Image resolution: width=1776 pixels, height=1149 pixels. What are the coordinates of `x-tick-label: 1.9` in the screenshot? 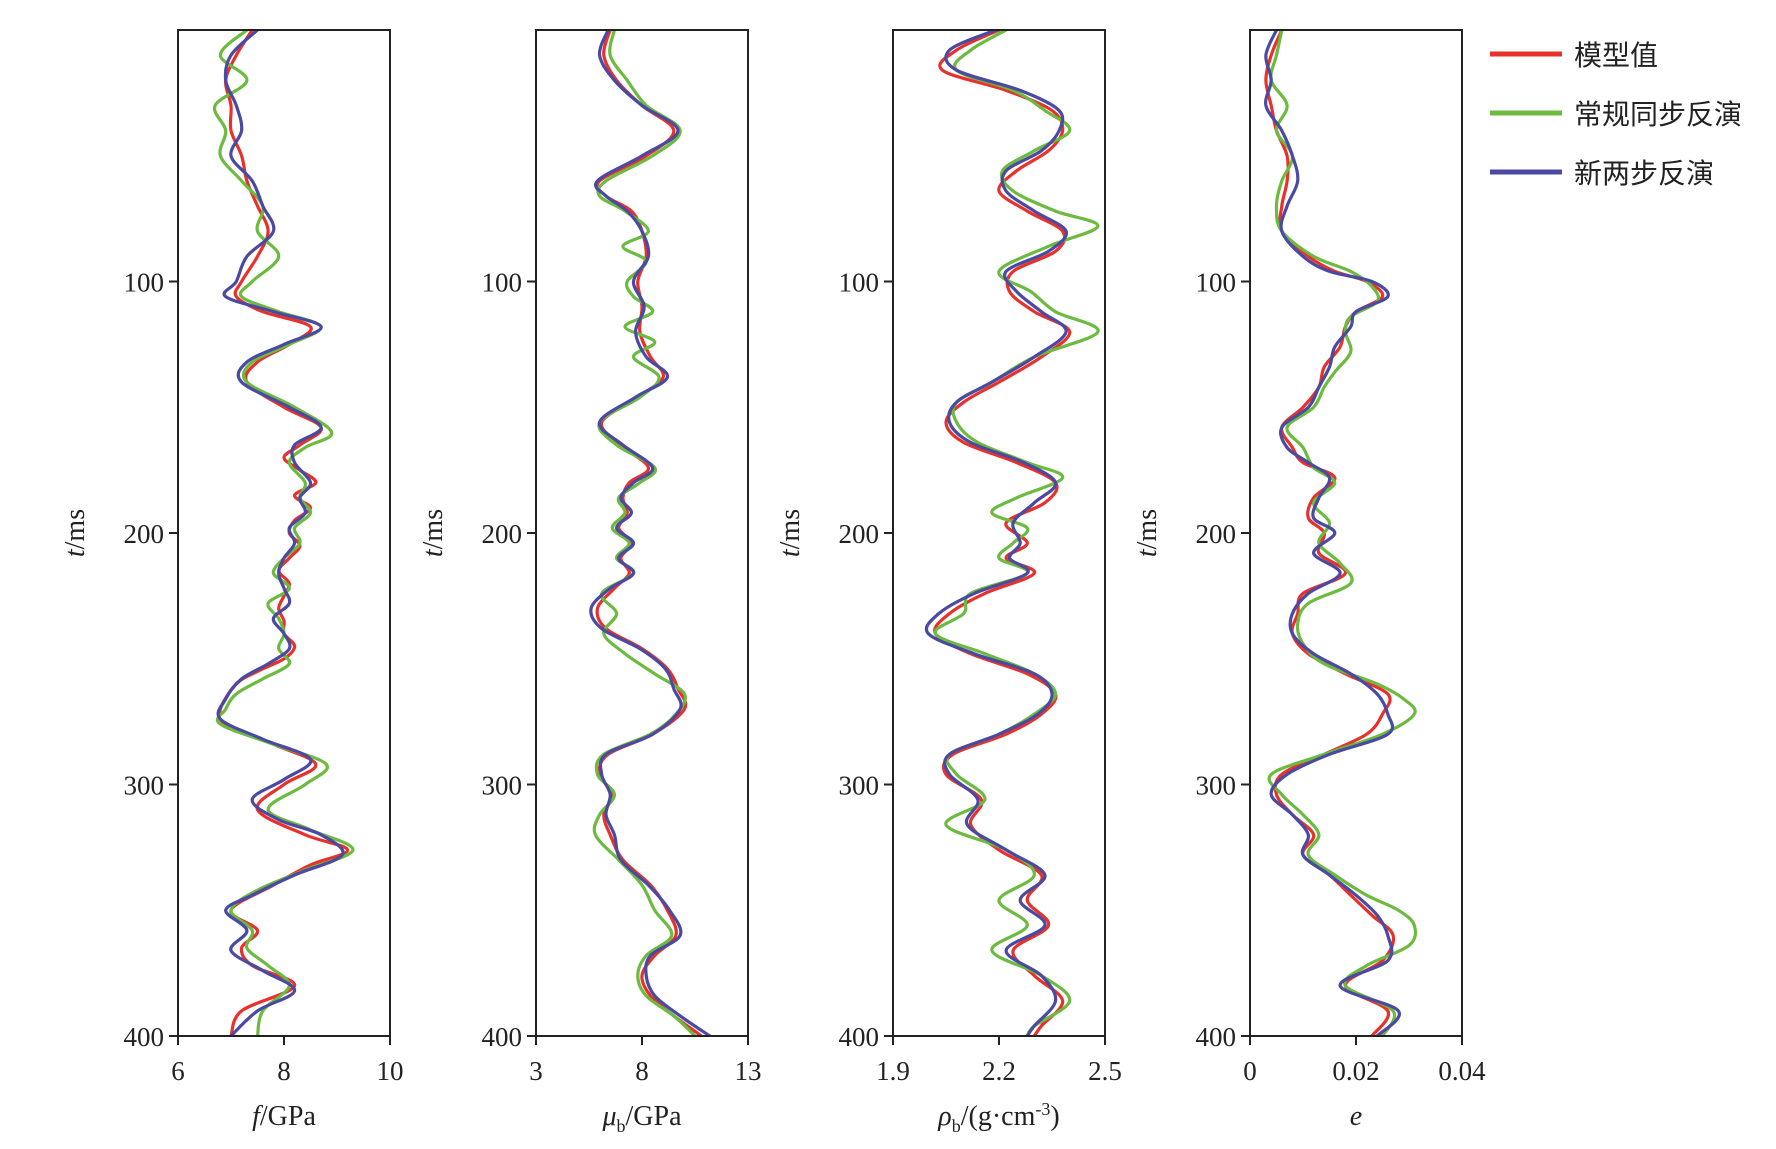 It's located at (893, 1071).